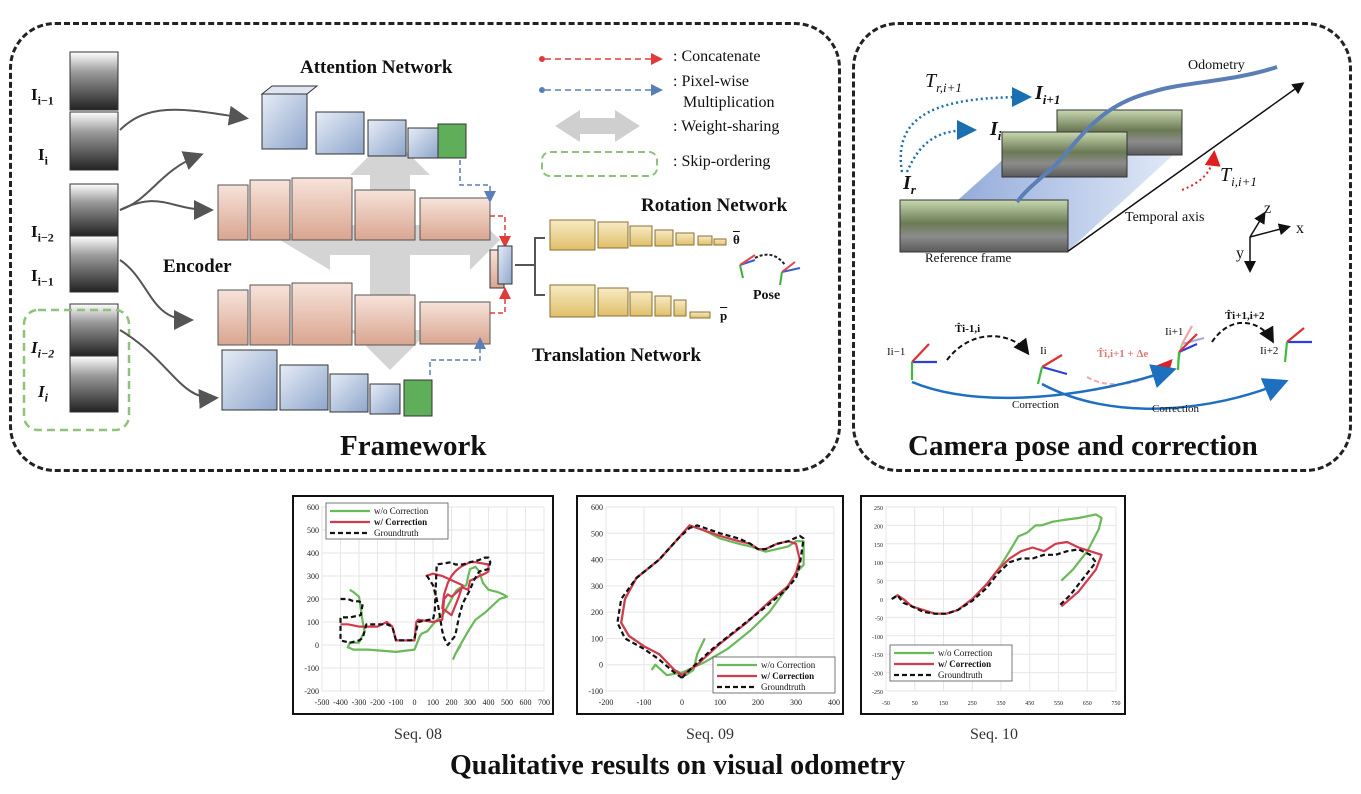 The height and width of the screenshot is (794, 1361). Describe the element at coordinates (313, 576) in the screenshot. I see `y-tick-label: 300` at that location.